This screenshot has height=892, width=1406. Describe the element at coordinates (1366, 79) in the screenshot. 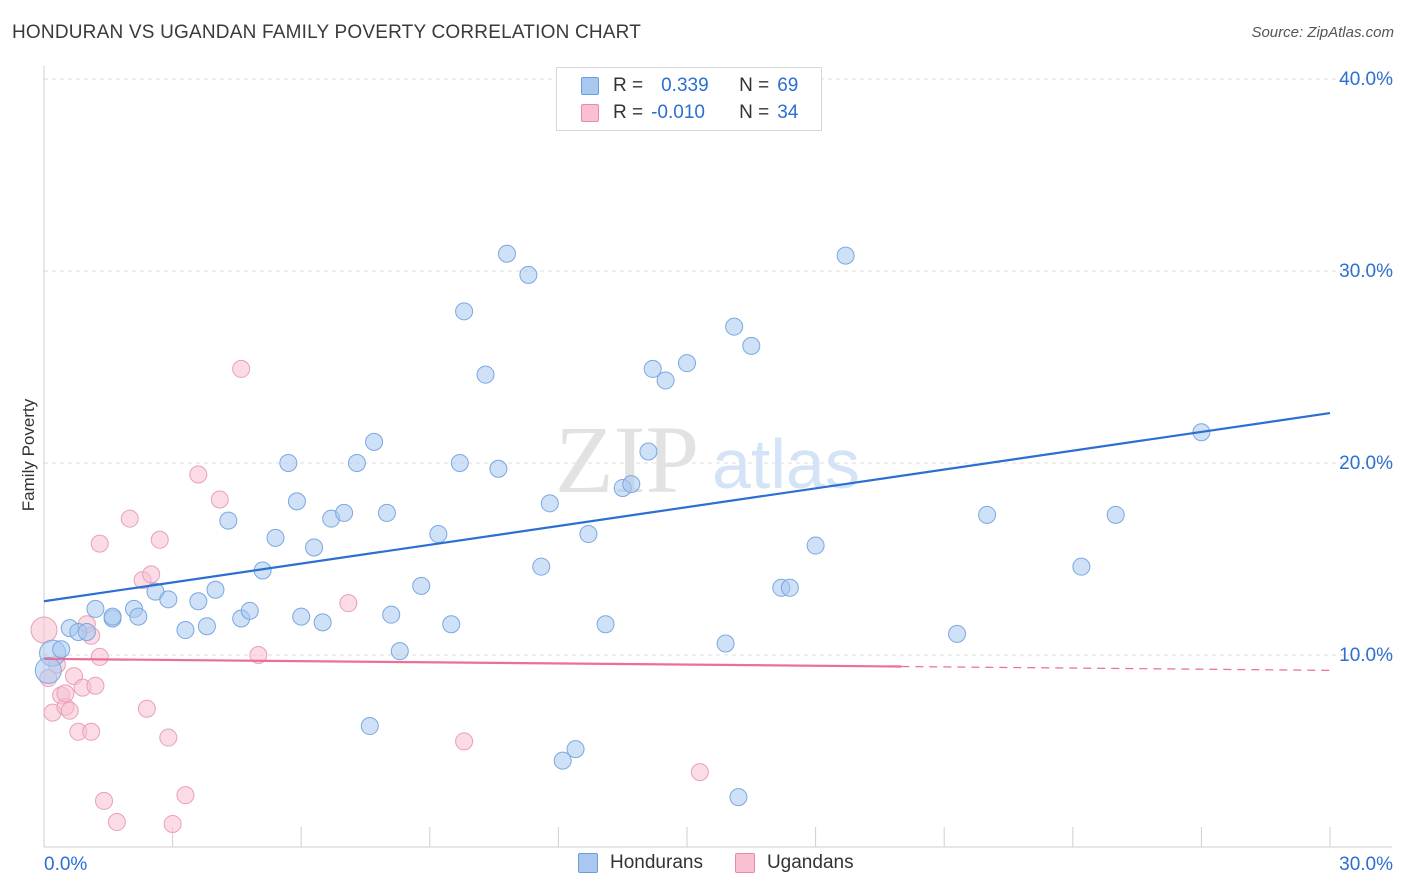

I see `y-tick-label: 40.0%` at that location.